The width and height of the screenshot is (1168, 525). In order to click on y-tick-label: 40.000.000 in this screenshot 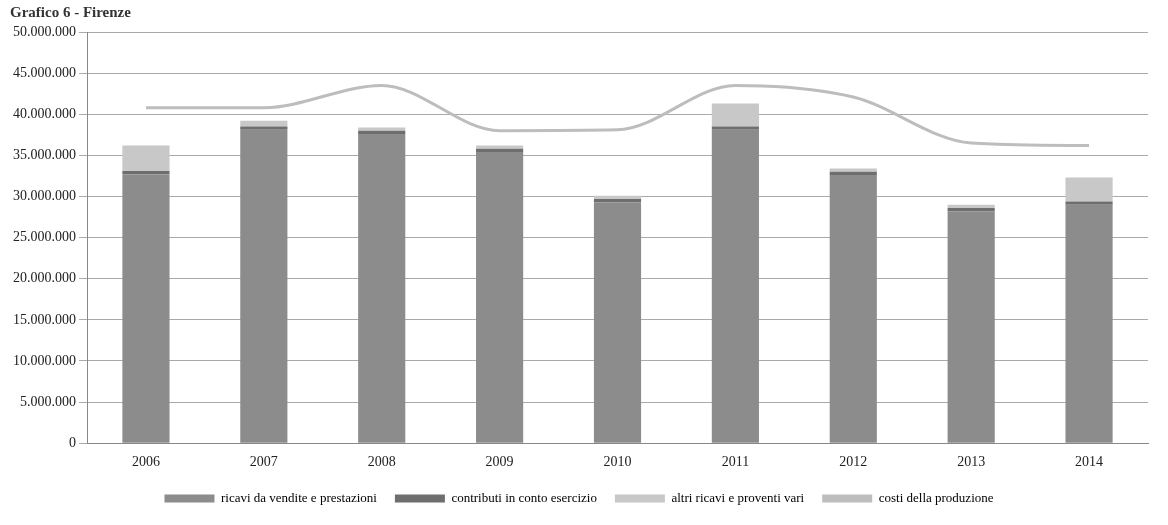, I will do `click(44, 113)`.